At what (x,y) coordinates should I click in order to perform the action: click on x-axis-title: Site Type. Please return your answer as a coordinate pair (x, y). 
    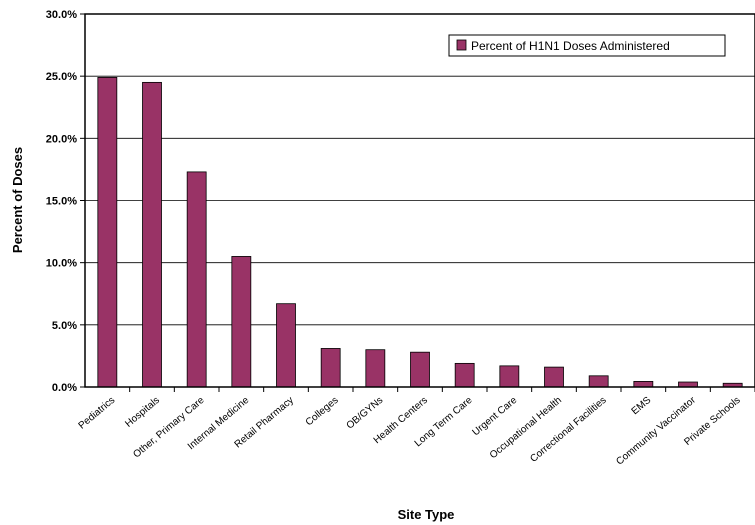
    Looking at the image, I should click on (426, 514).